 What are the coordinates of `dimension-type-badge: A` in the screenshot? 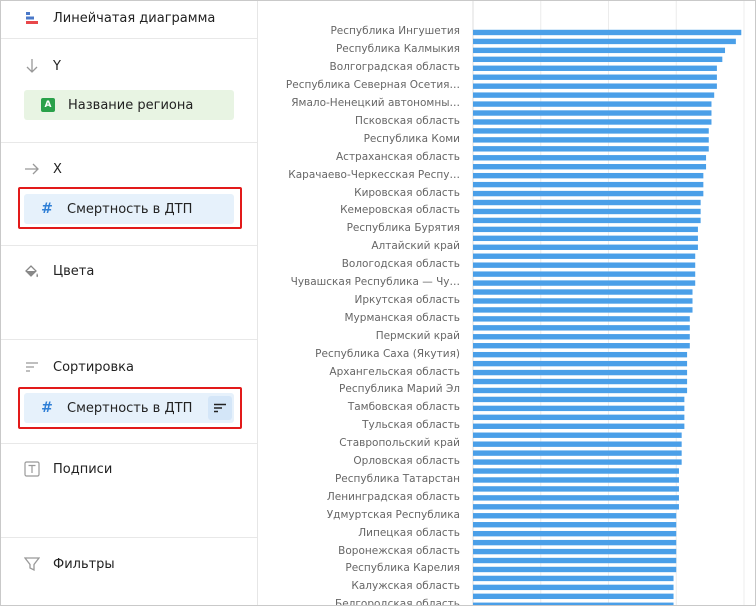 It's located at (48, 105).